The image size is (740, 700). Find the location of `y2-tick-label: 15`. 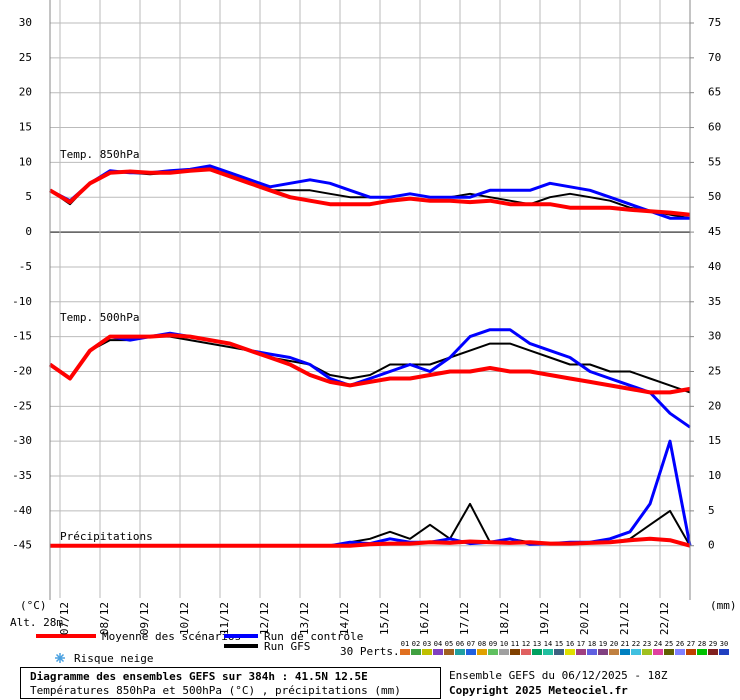

y2-tick-label: 15 is located at coordinates (714, 440).